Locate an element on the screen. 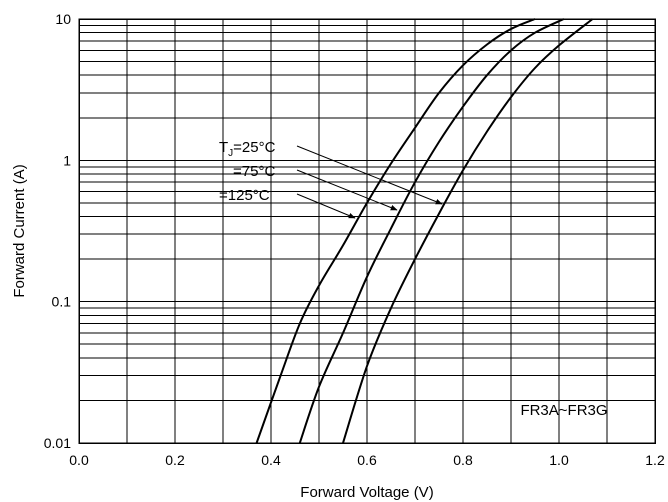  x-tick-label: 0.8 is located at coordinates (463, 460).